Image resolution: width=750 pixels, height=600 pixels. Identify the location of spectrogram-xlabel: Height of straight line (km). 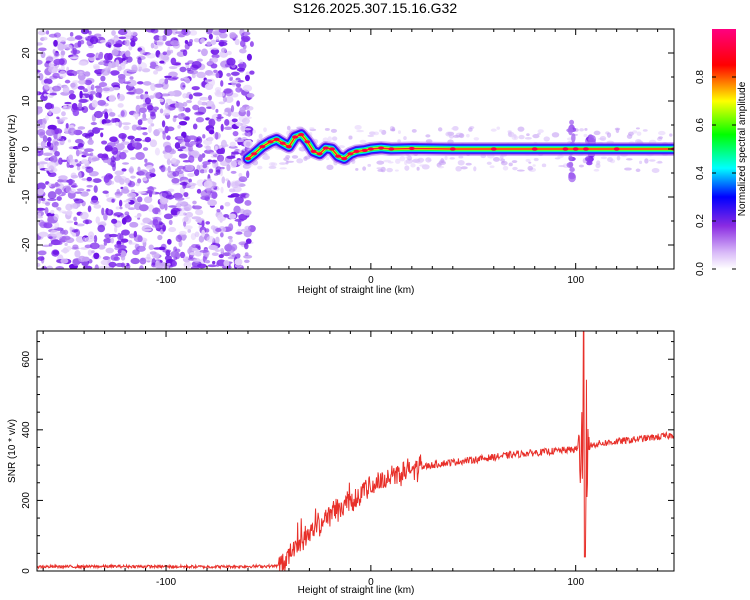
(356, 290).